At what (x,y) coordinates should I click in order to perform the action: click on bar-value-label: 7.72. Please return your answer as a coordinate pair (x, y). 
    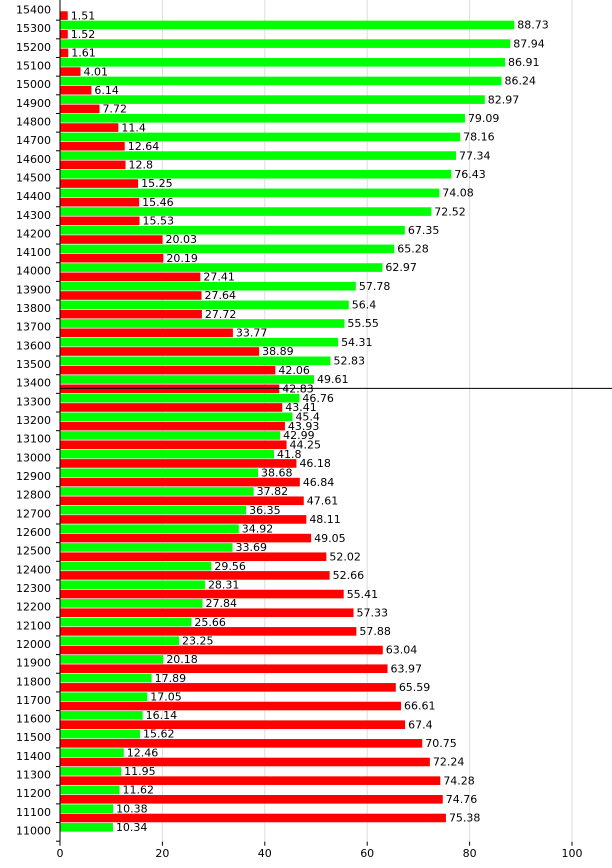
    Looking at the image, I should click on (115, 109).